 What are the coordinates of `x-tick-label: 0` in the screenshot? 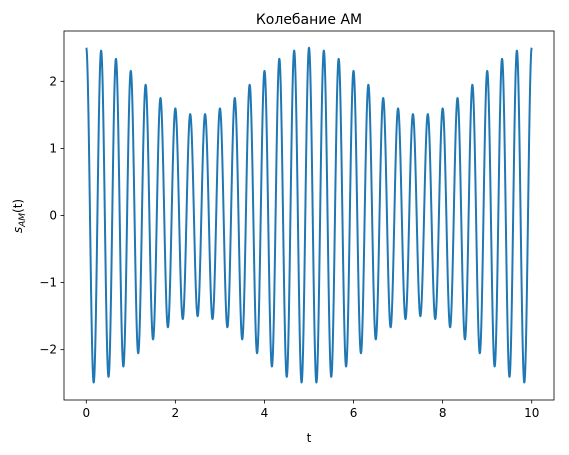 It's located at (86, 413).